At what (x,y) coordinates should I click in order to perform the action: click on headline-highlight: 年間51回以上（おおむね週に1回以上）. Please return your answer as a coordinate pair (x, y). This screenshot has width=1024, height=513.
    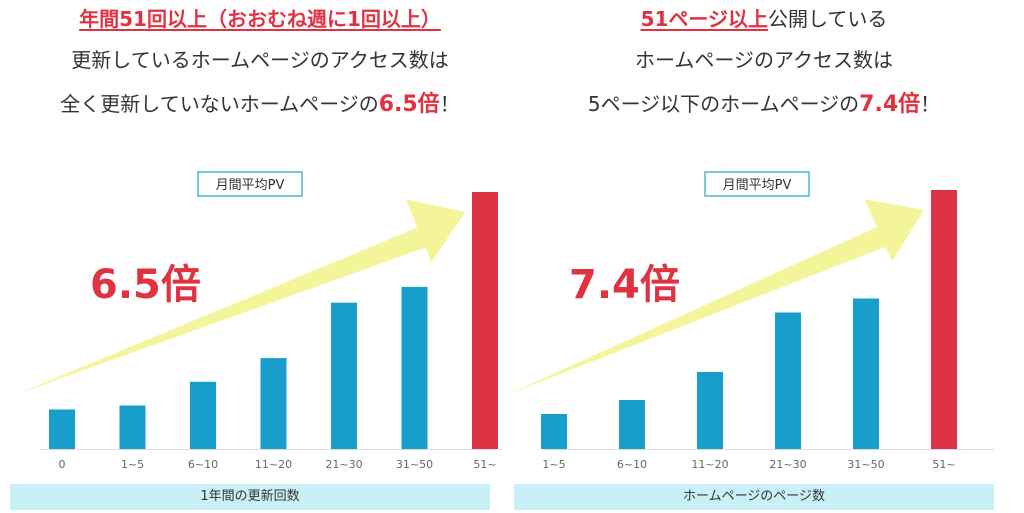
    Looking at the image, I should click on (260, 19).